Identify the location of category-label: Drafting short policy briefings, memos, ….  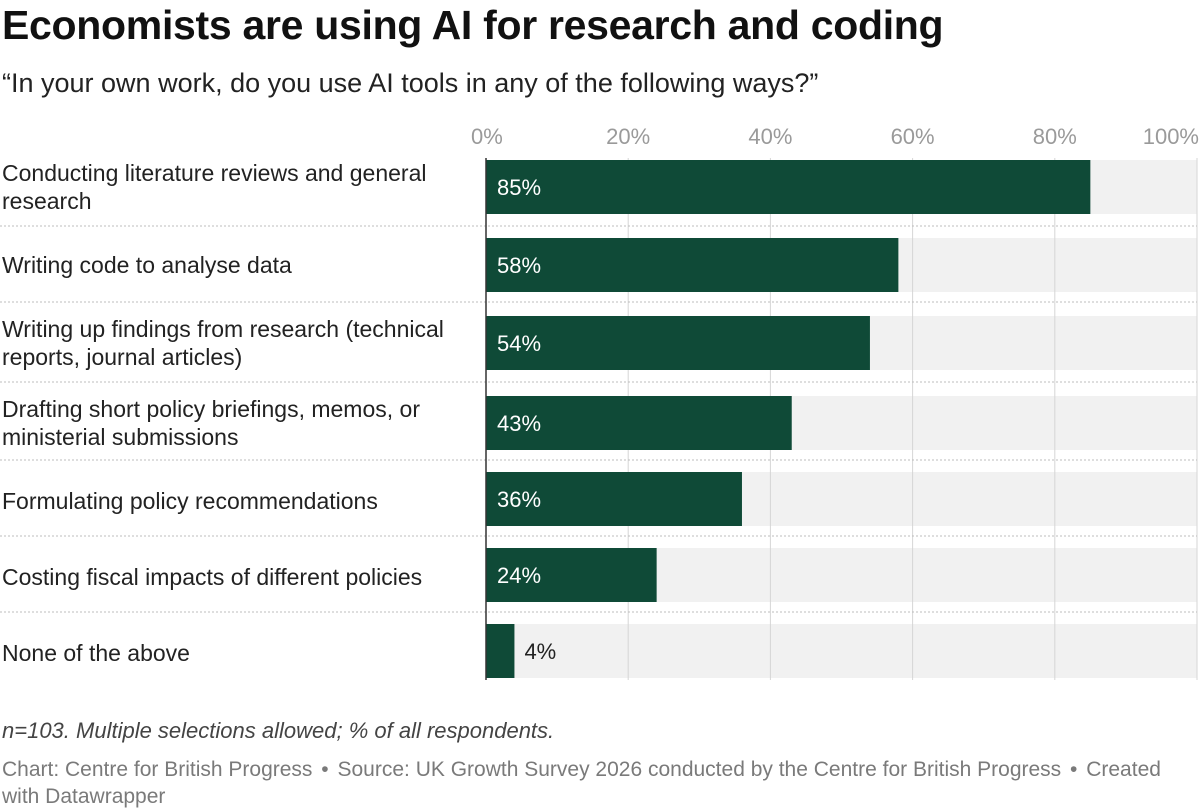
(211, 423).